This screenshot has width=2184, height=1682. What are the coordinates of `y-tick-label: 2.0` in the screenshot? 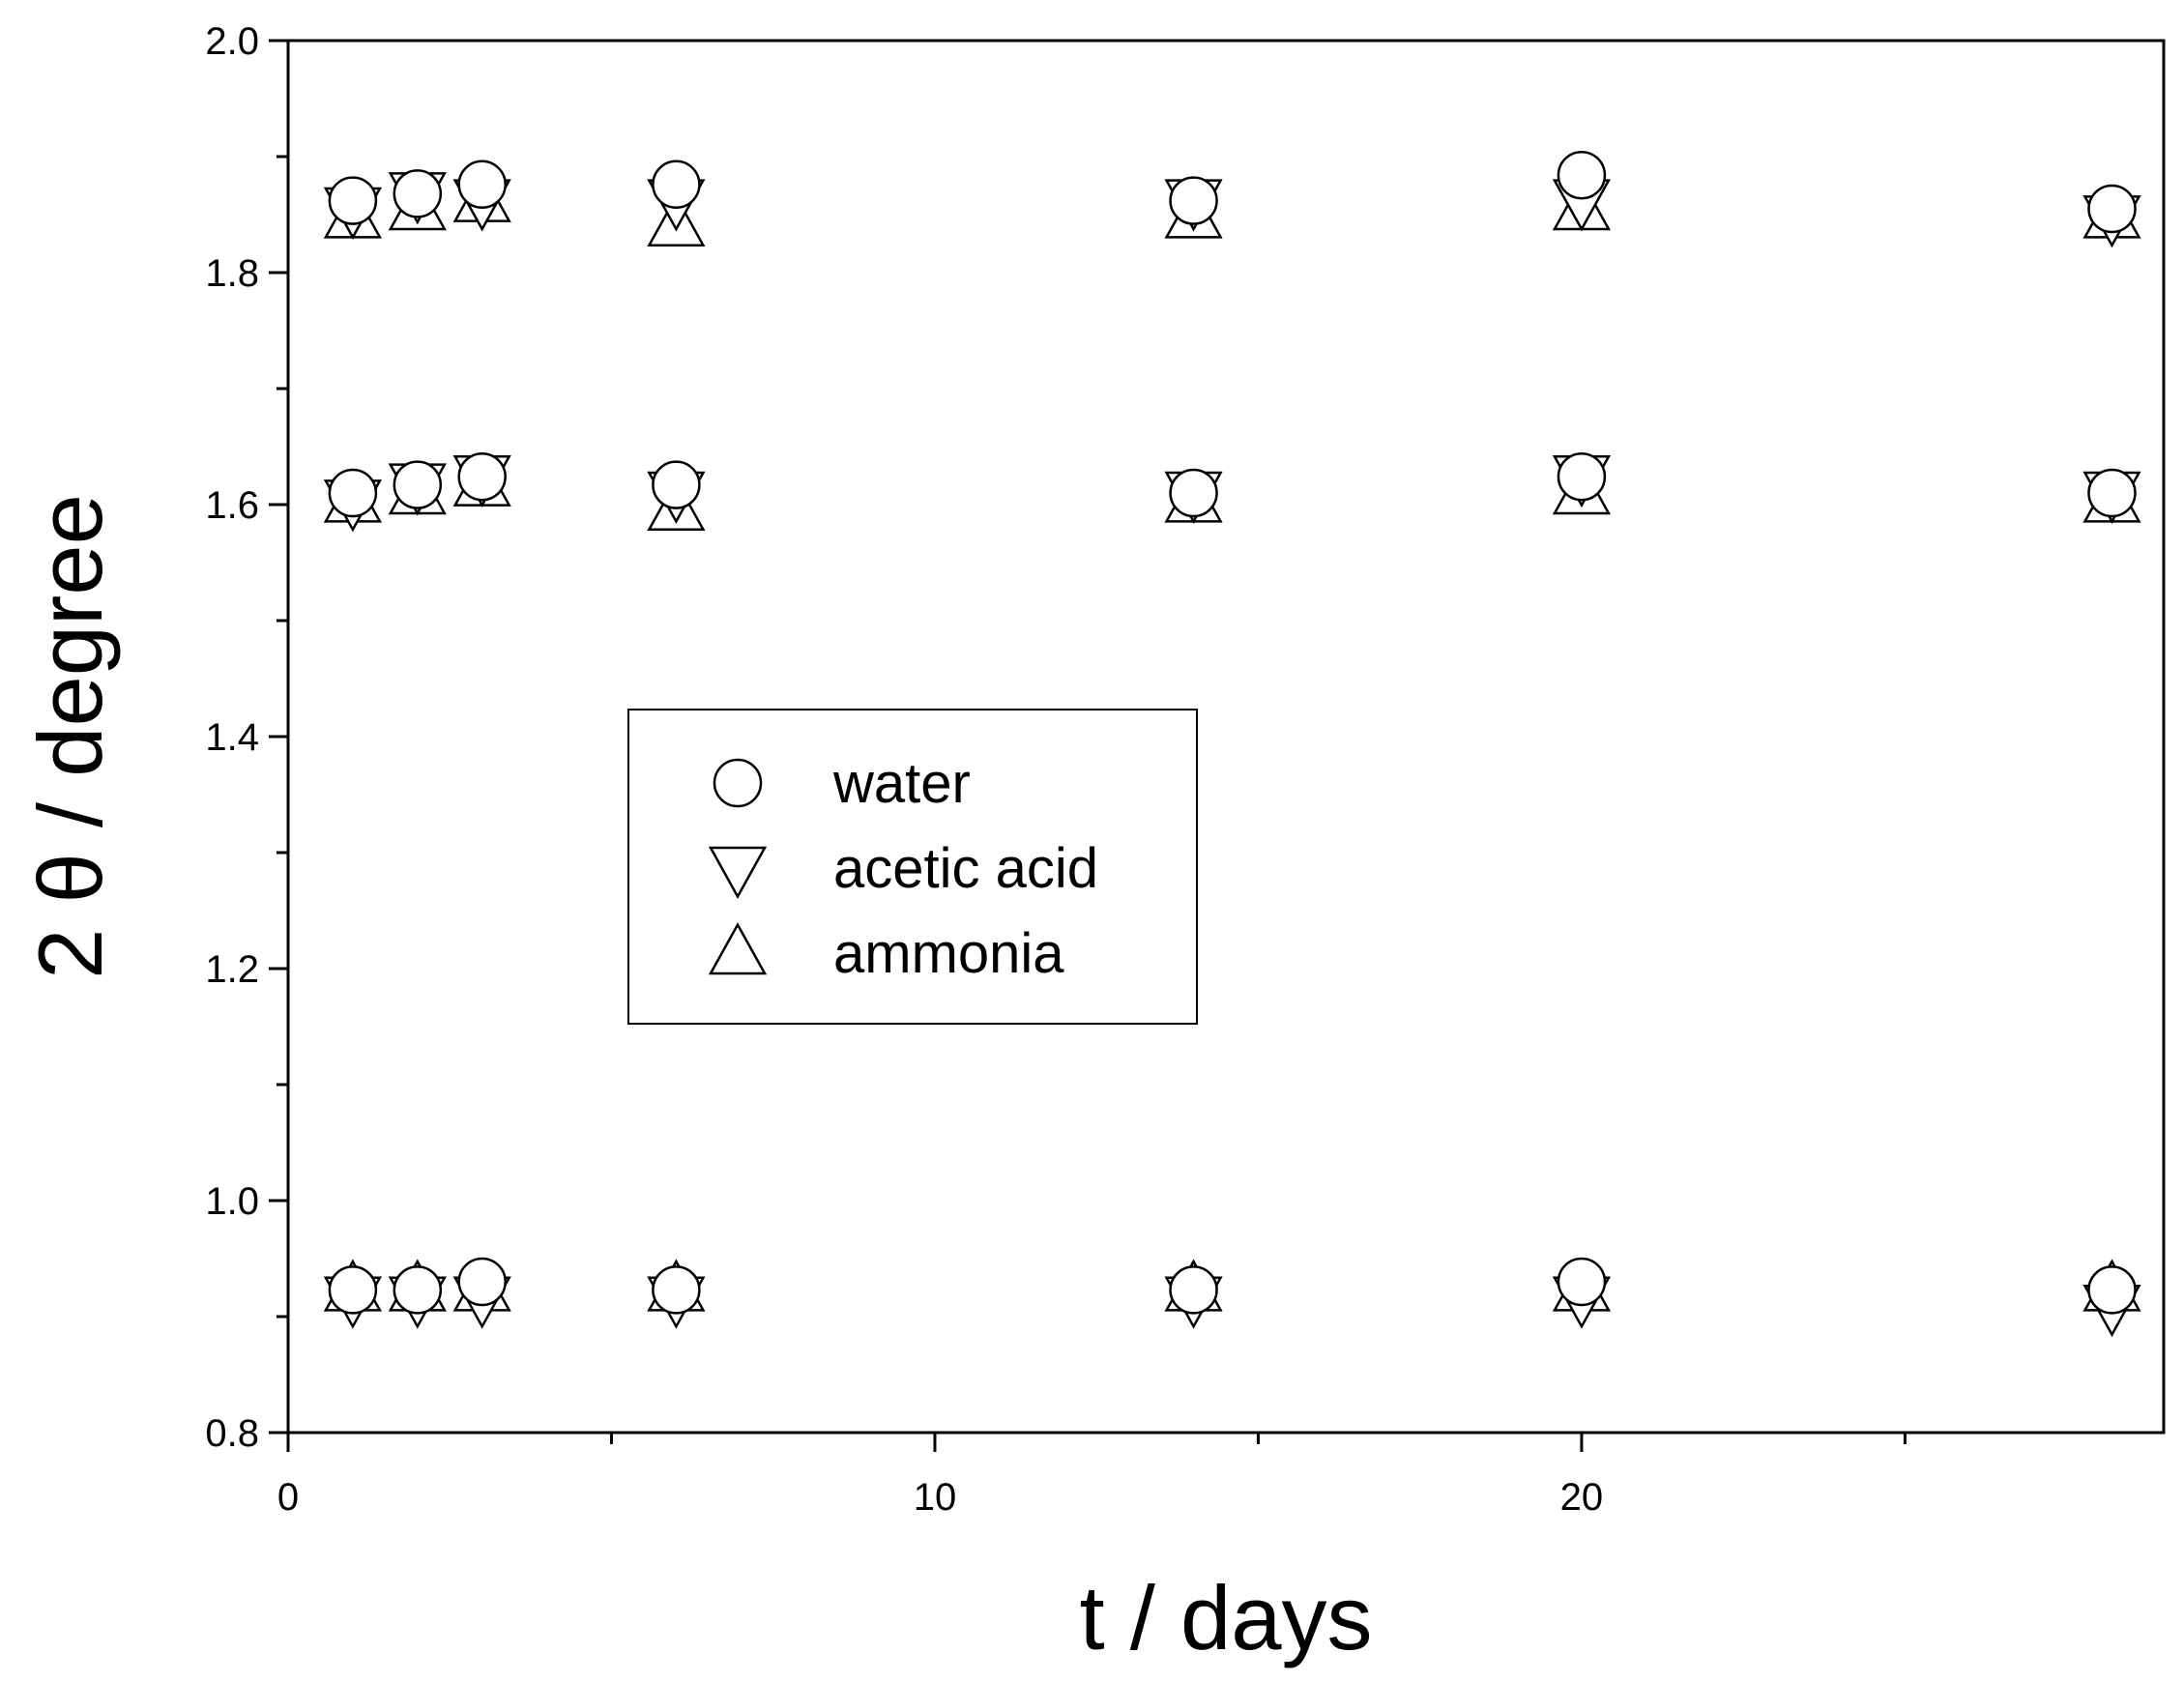 It's located at (232, 42).